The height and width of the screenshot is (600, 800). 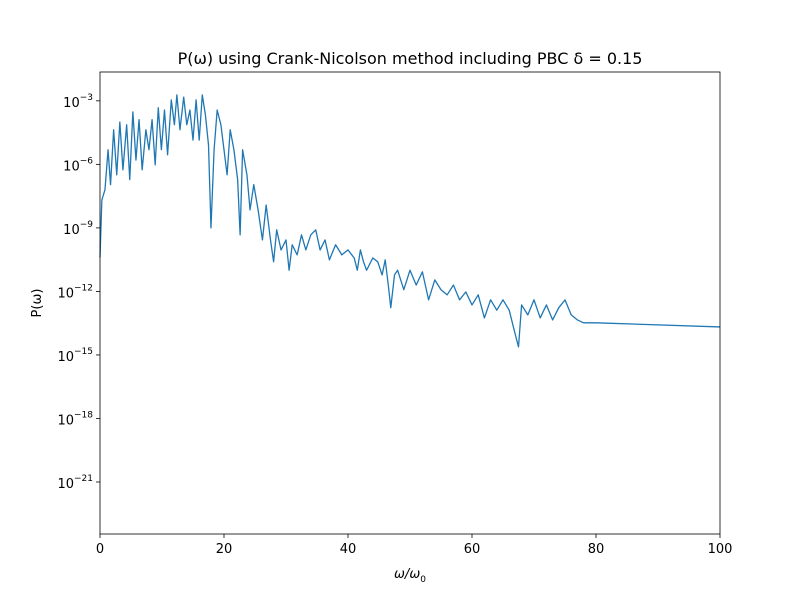 I want to click on y-tick-label-exponent: −21, so click(x=83, y=479).